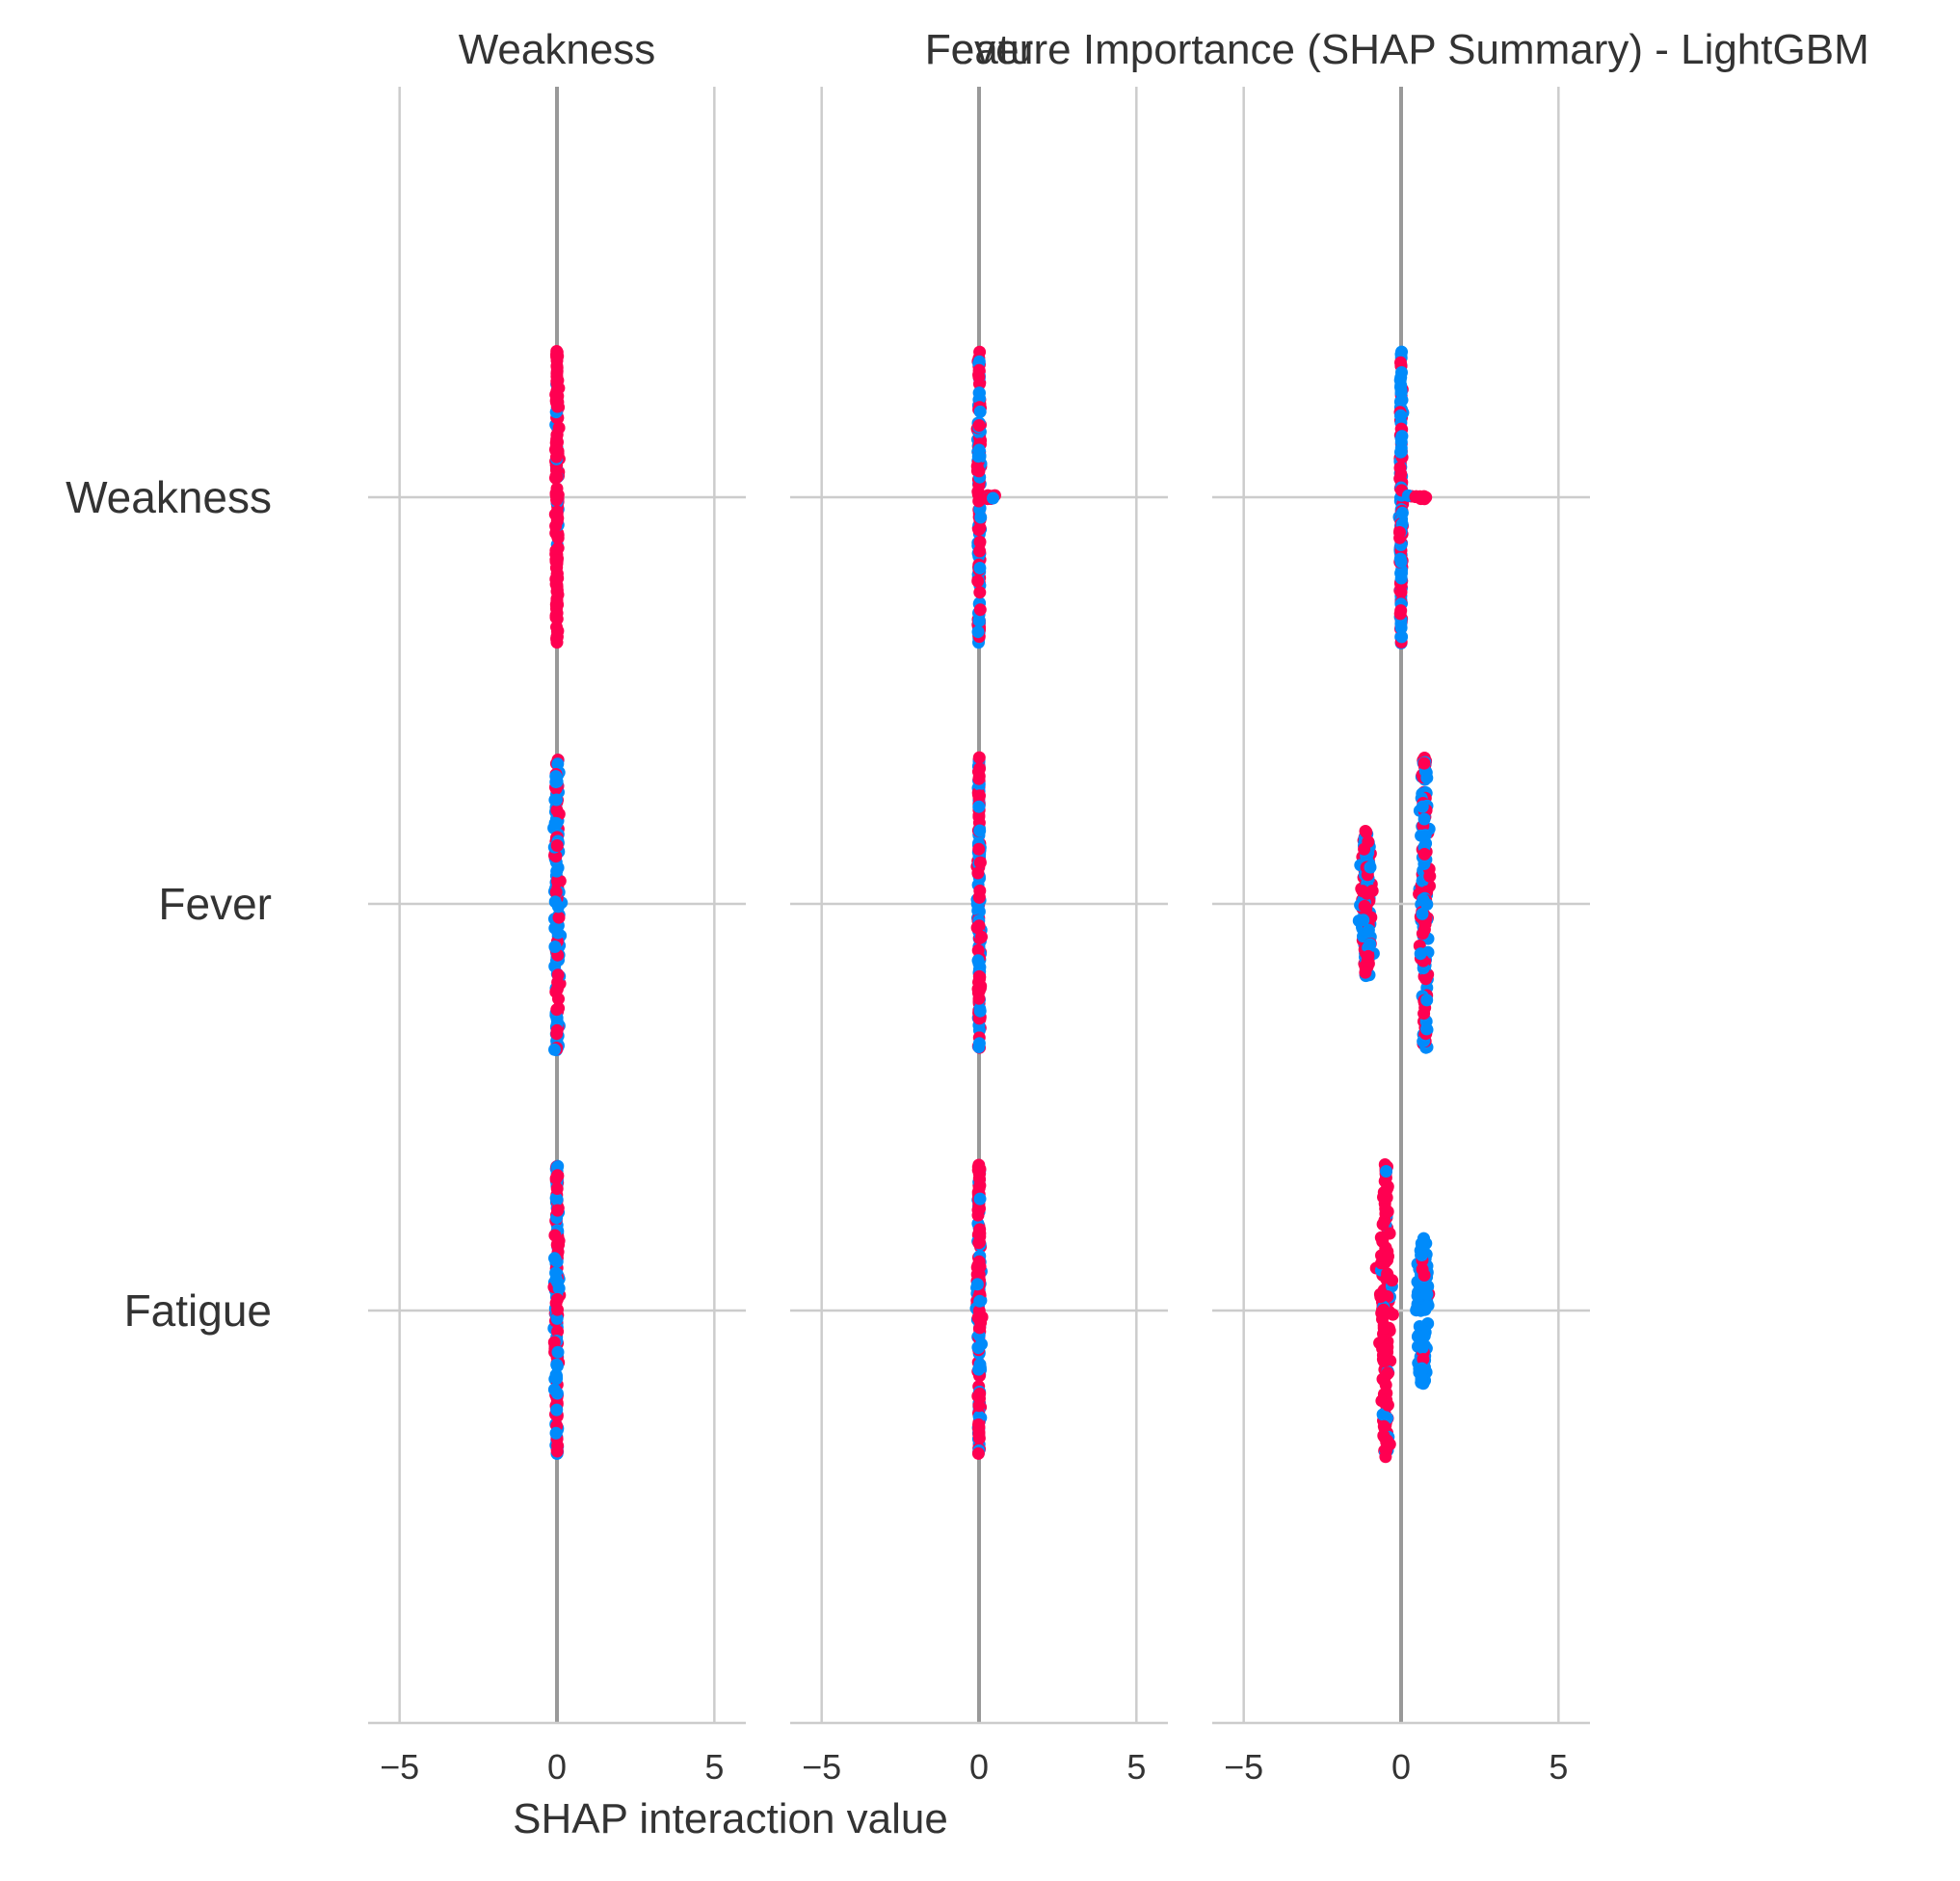  Describe the element at coordinates (821, 1767) in the screenshot. I see `x-tick-label: −5` at that location.